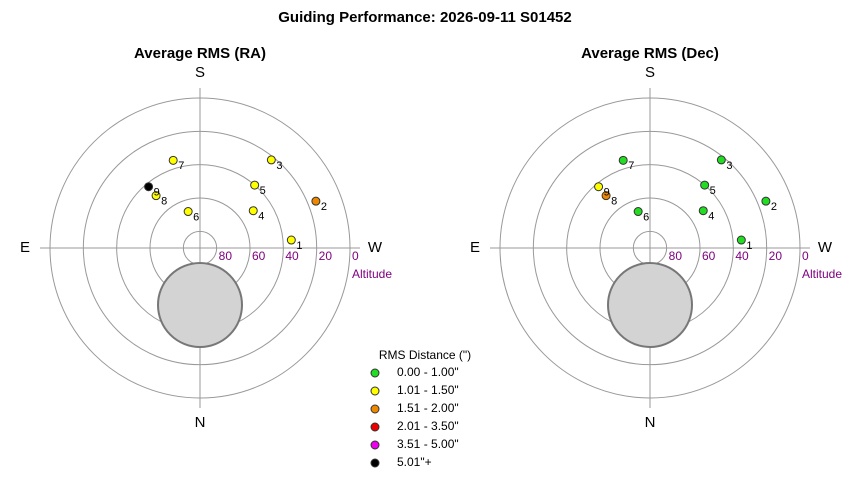 The image size is (850, 480). Describe the element at coordinates (425, 355) in the screenshot. I see `legend-title: RMS Distance (")` at that location.